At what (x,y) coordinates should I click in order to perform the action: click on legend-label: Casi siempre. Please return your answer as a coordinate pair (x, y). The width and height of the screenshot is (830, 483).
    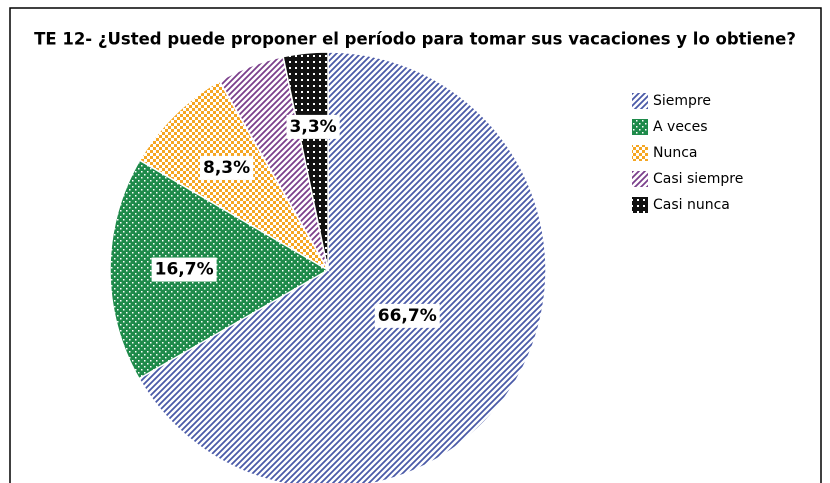
    Looking at the image, I should click on (698, 179).